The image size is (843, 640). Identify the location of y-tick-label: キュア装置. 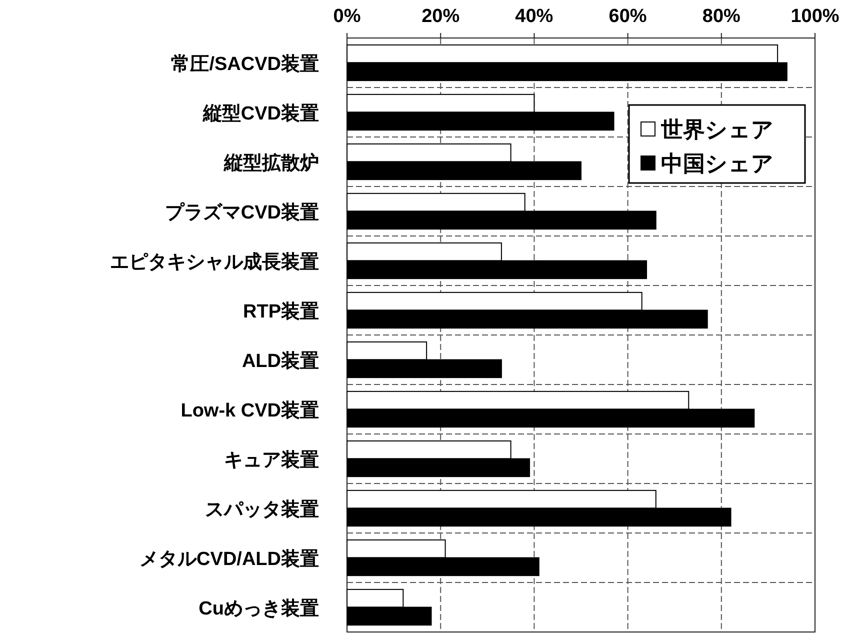
(271, 459).